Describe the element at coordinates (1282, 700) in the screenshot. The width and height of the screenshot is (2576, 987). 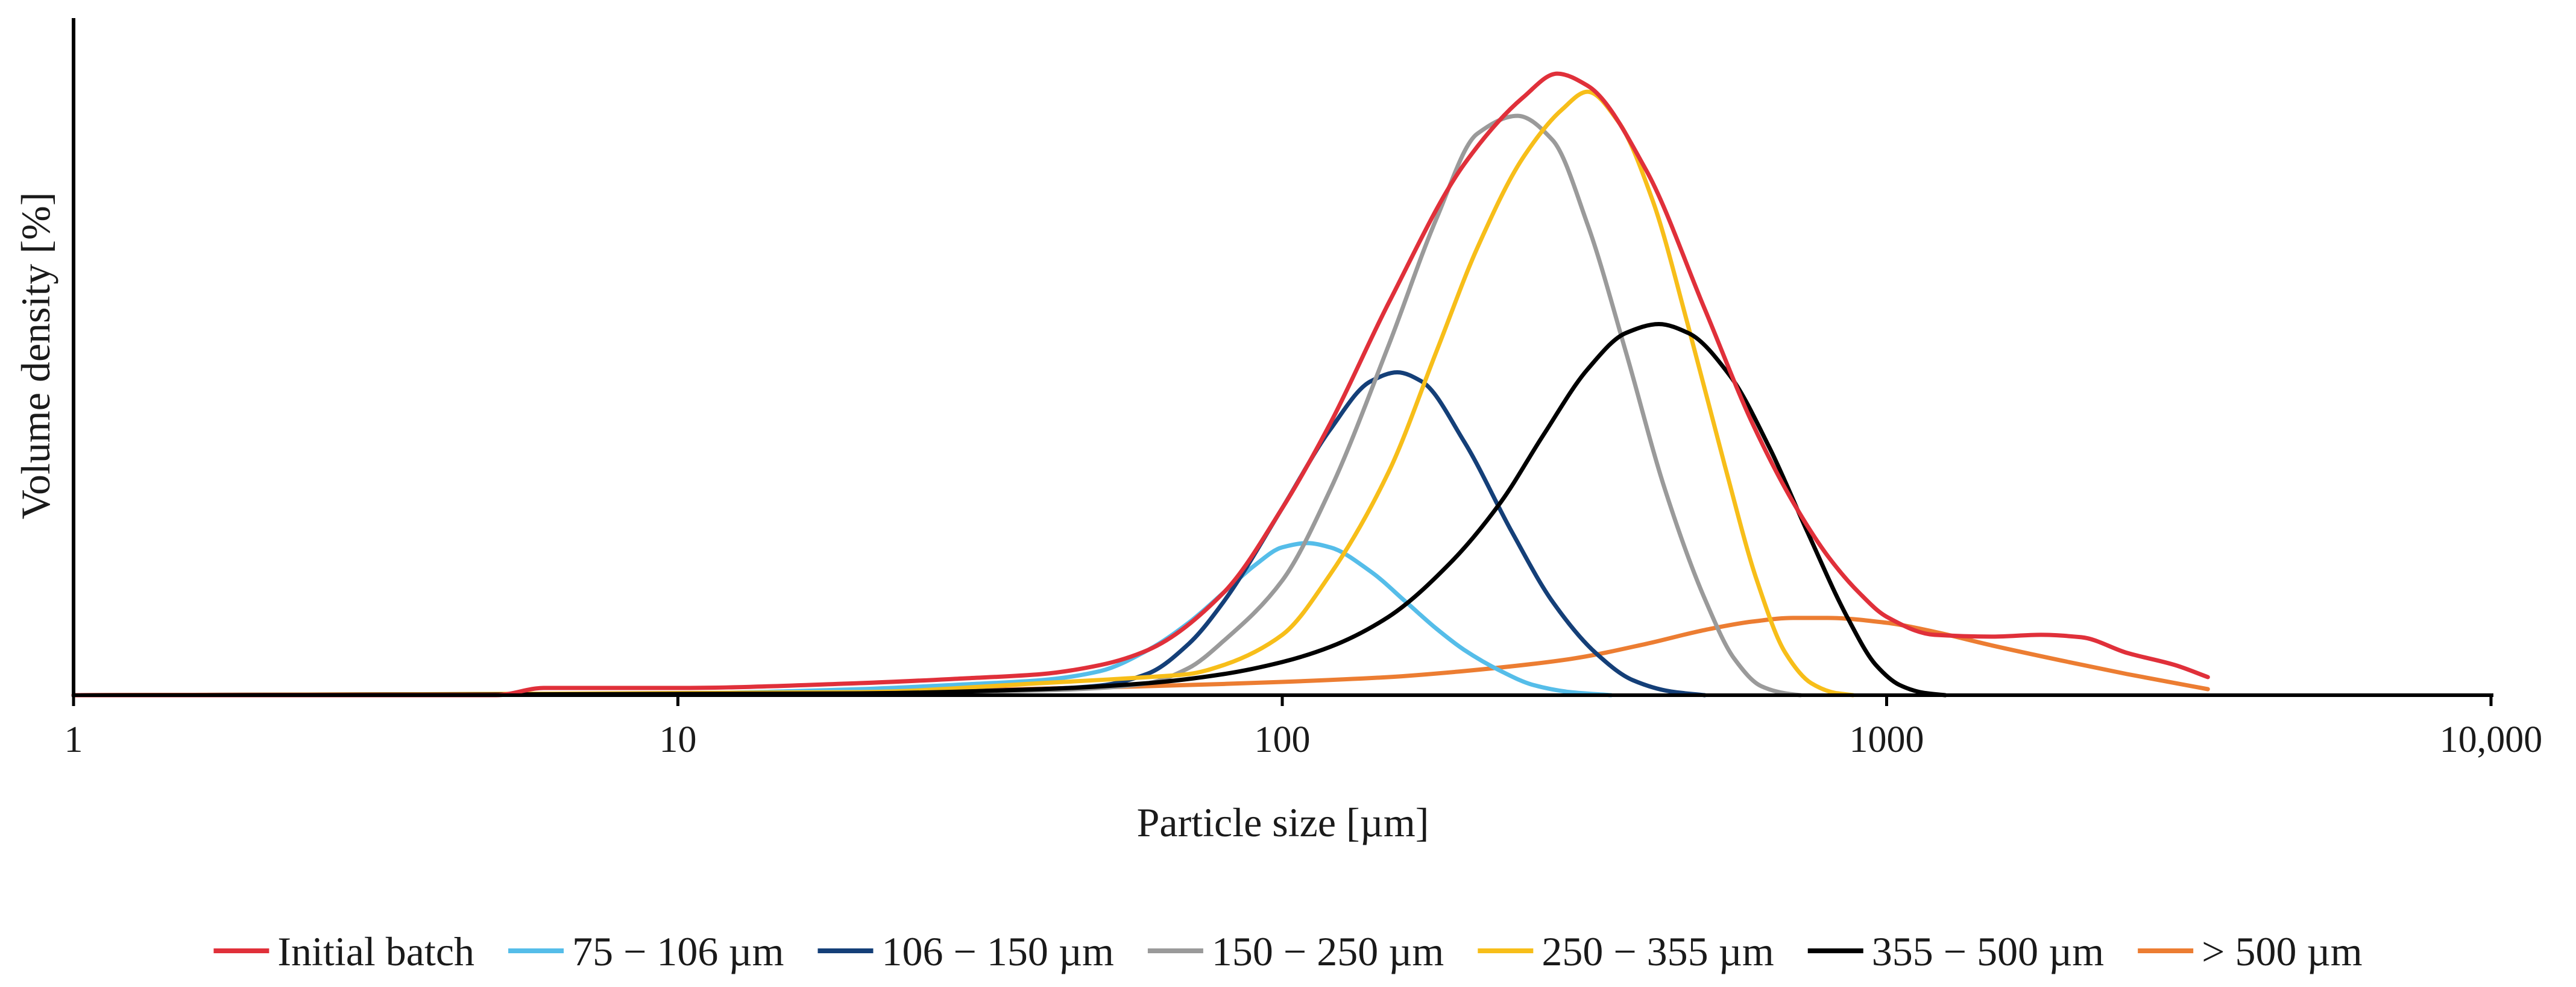
I see `x-axis-ticks` at that location.